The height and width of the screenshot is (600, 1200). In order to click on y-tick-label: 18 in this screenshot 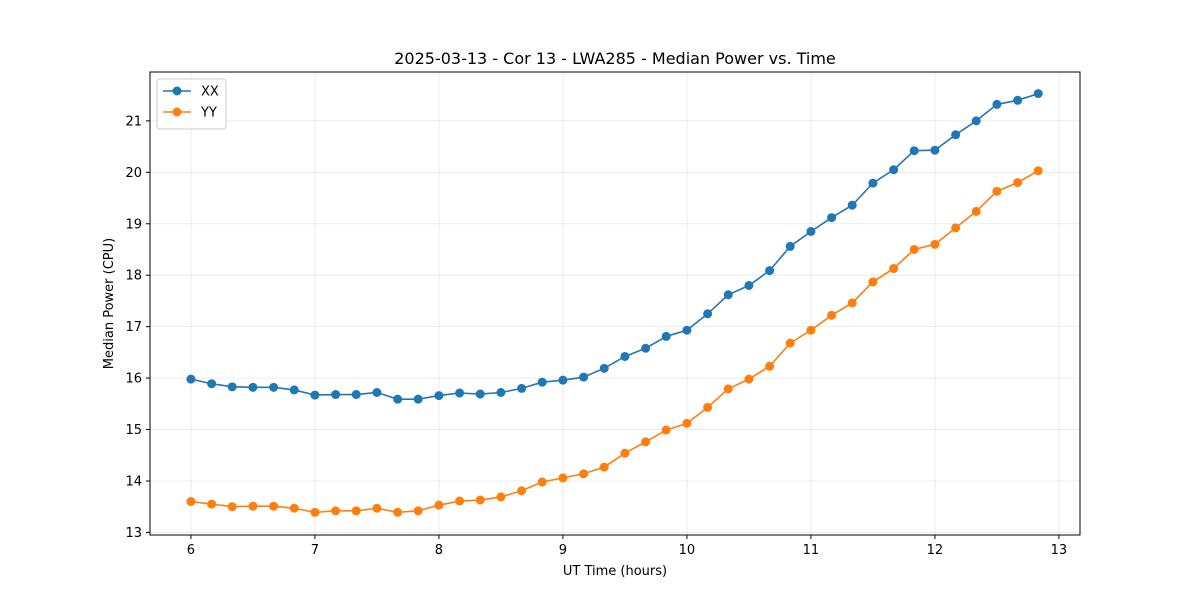, I will do `click(133, 276)`.